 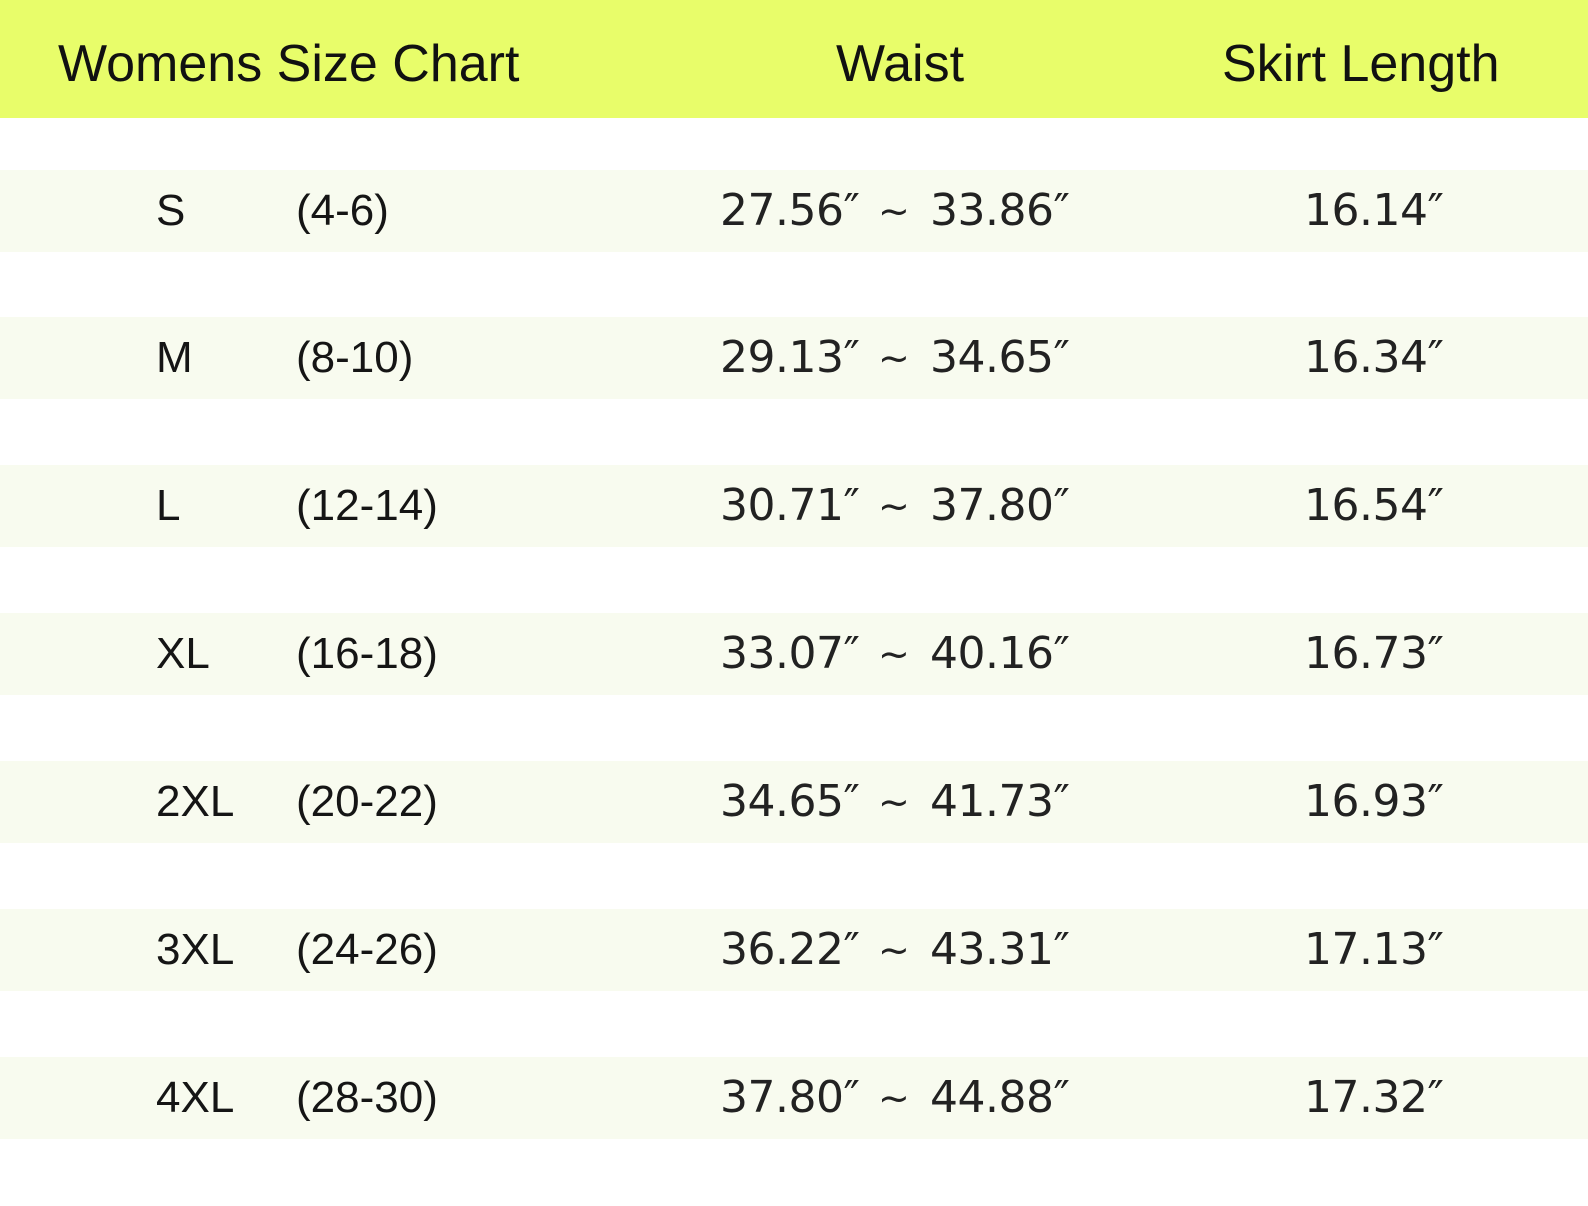 I want to click on size-range: (20-22), so click(x=367, y=801).